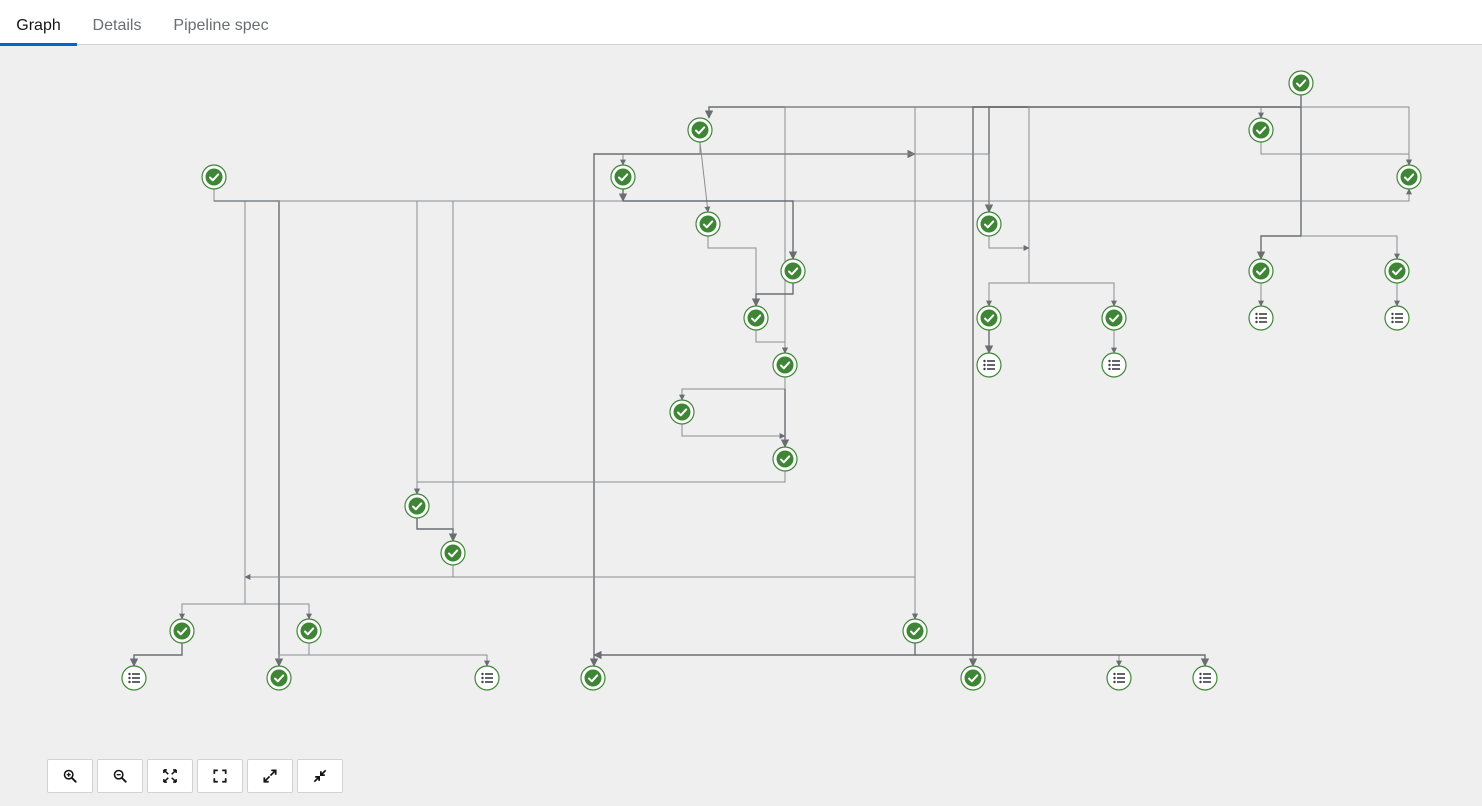 The width and height of the screenshot is (1482, 806). Describe the element at coordinates (741, 23) in the screenshot. I see `tab-bar: Graph Details Pipeline spec` at that location.